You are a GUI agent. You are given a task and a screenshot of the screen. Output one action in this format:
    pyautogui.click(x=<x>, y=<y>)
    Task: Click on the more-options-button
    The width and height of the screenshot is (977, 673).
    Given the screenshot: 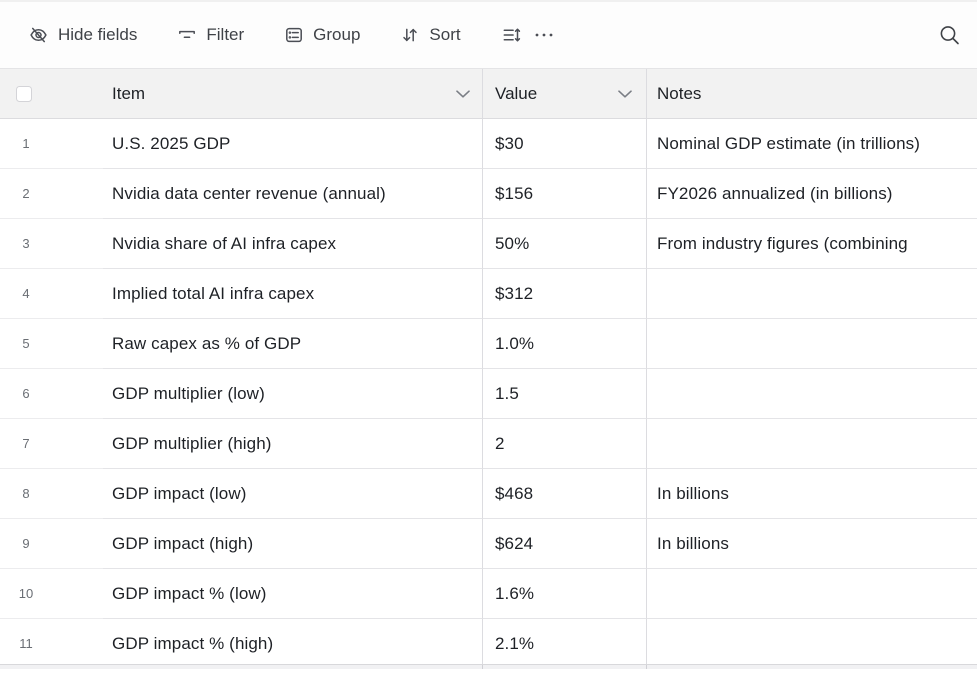 What is the action you would take?
    pyautogui.click(x=544, y=35)
    